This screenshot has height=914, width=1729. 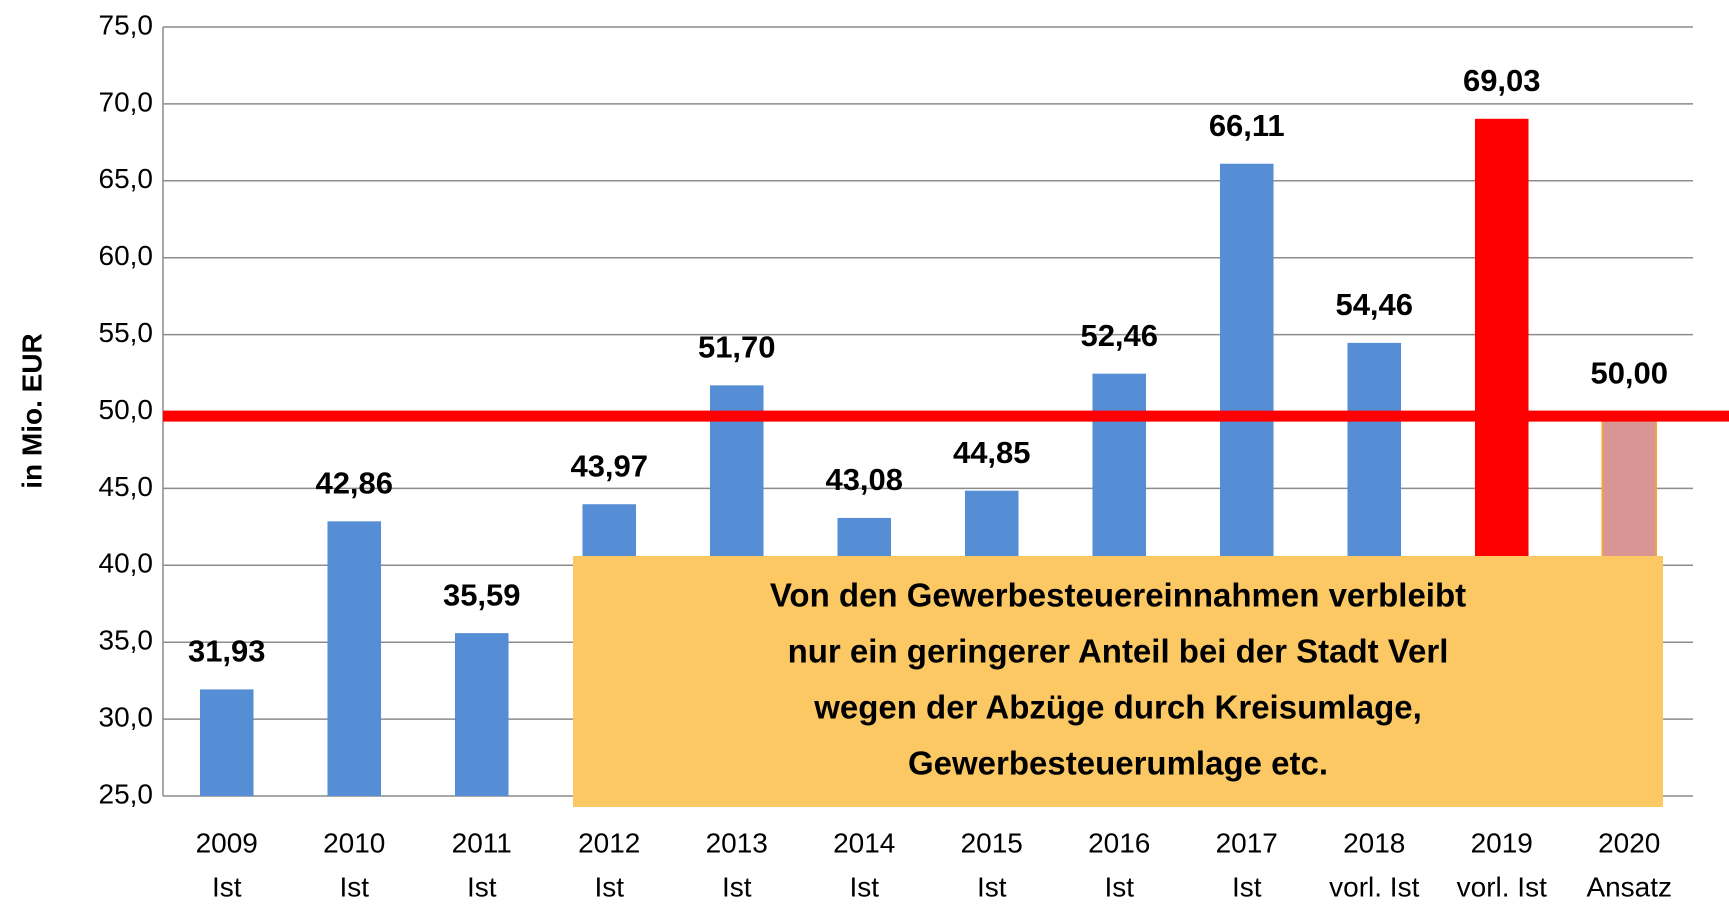 What do you see at coordinates (126, 793) in the screenshot?
I see `y-tick-label: 25,0` at bounding box center [126, 793].